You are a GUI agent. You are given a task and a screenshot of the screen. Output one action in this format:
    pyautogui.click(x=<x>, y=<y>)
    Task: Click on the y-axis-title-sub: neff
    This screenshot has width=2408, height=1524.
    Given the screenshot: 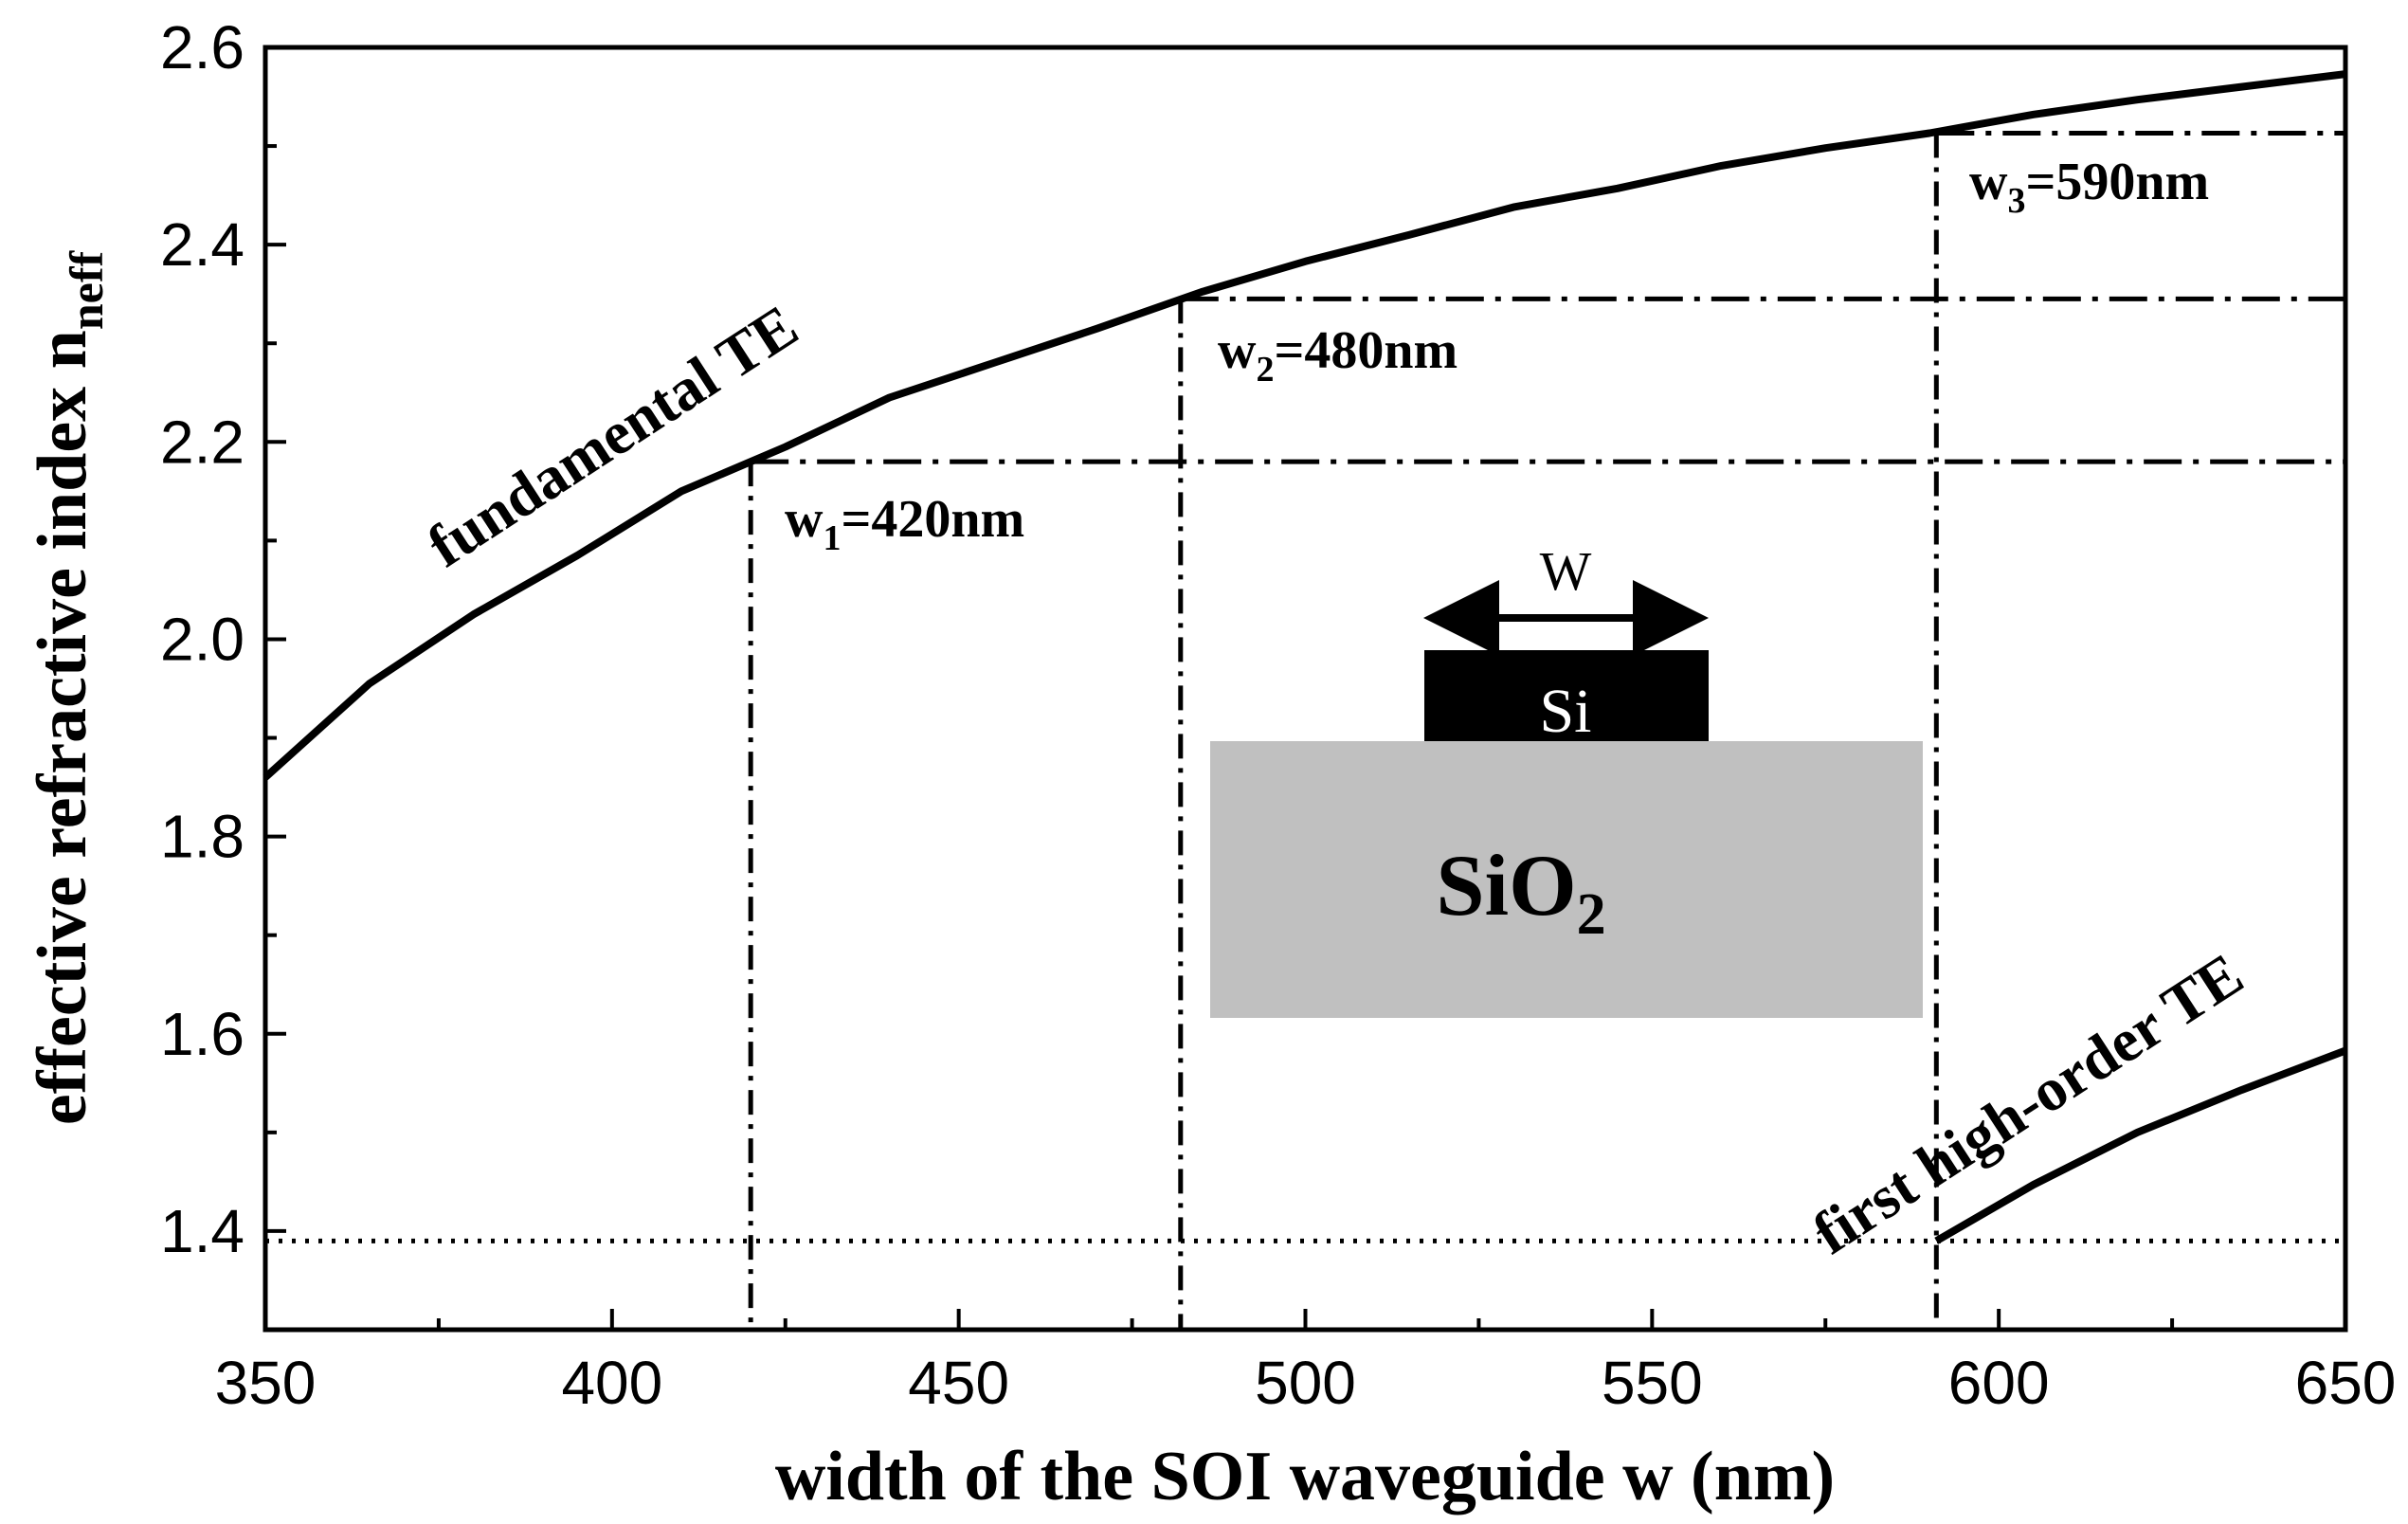 What is the action you would take?
    pyautogui.click(x=87, y=290)
    